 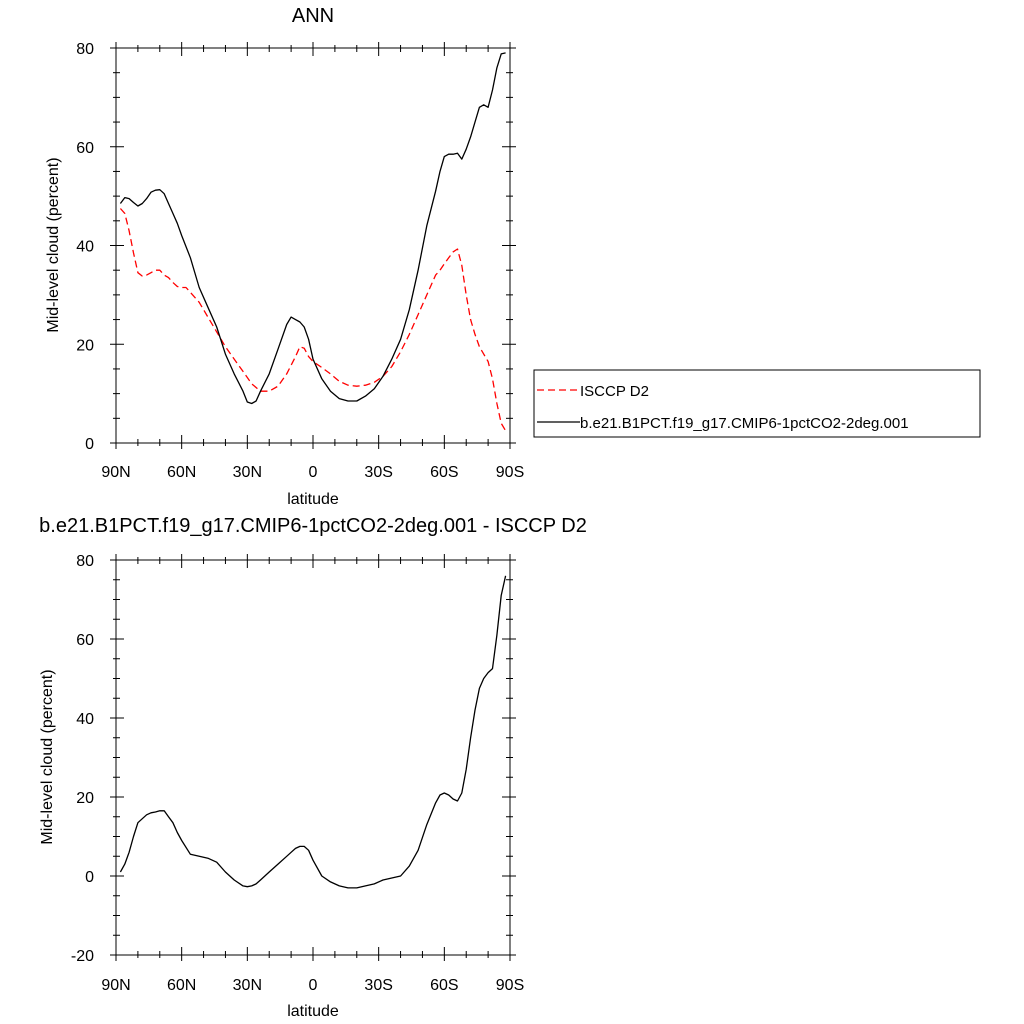 I want to click on legend-label: ISCCP D2, so click(x=614, y=391).